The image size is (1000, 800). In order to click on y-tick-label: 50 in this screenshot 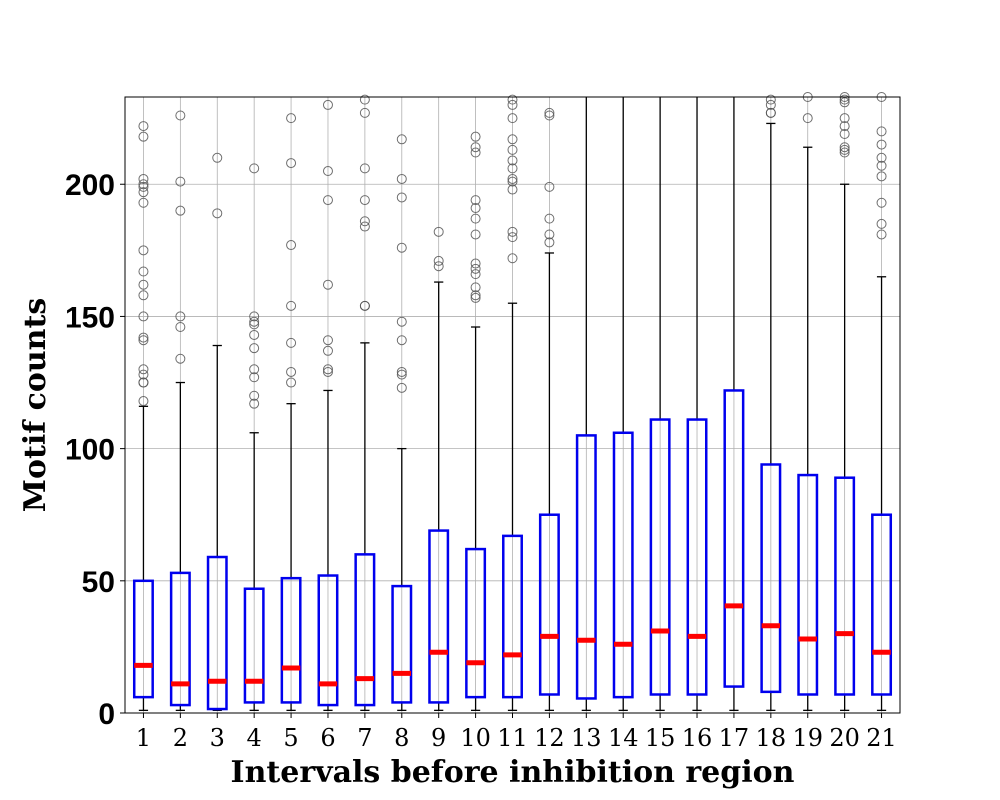, I will do `click(98, 582)`.